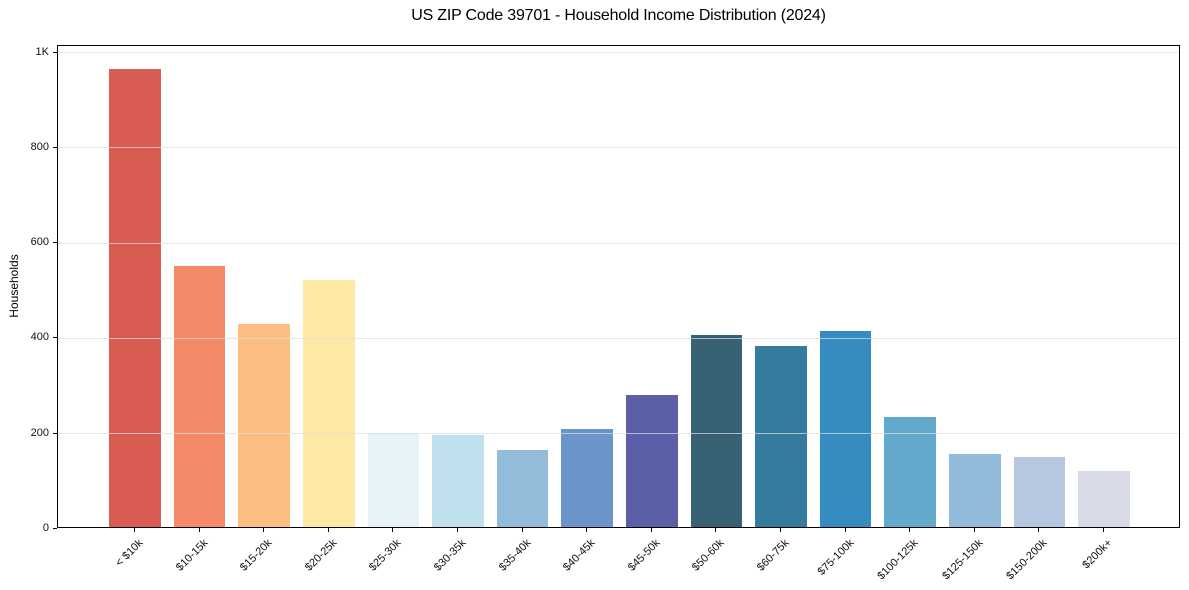 This screenshot has width=1189, height=590. Describe the element at coordinates (39, 242) in the screenshot. I see `y-tick-label: 600` at that location.